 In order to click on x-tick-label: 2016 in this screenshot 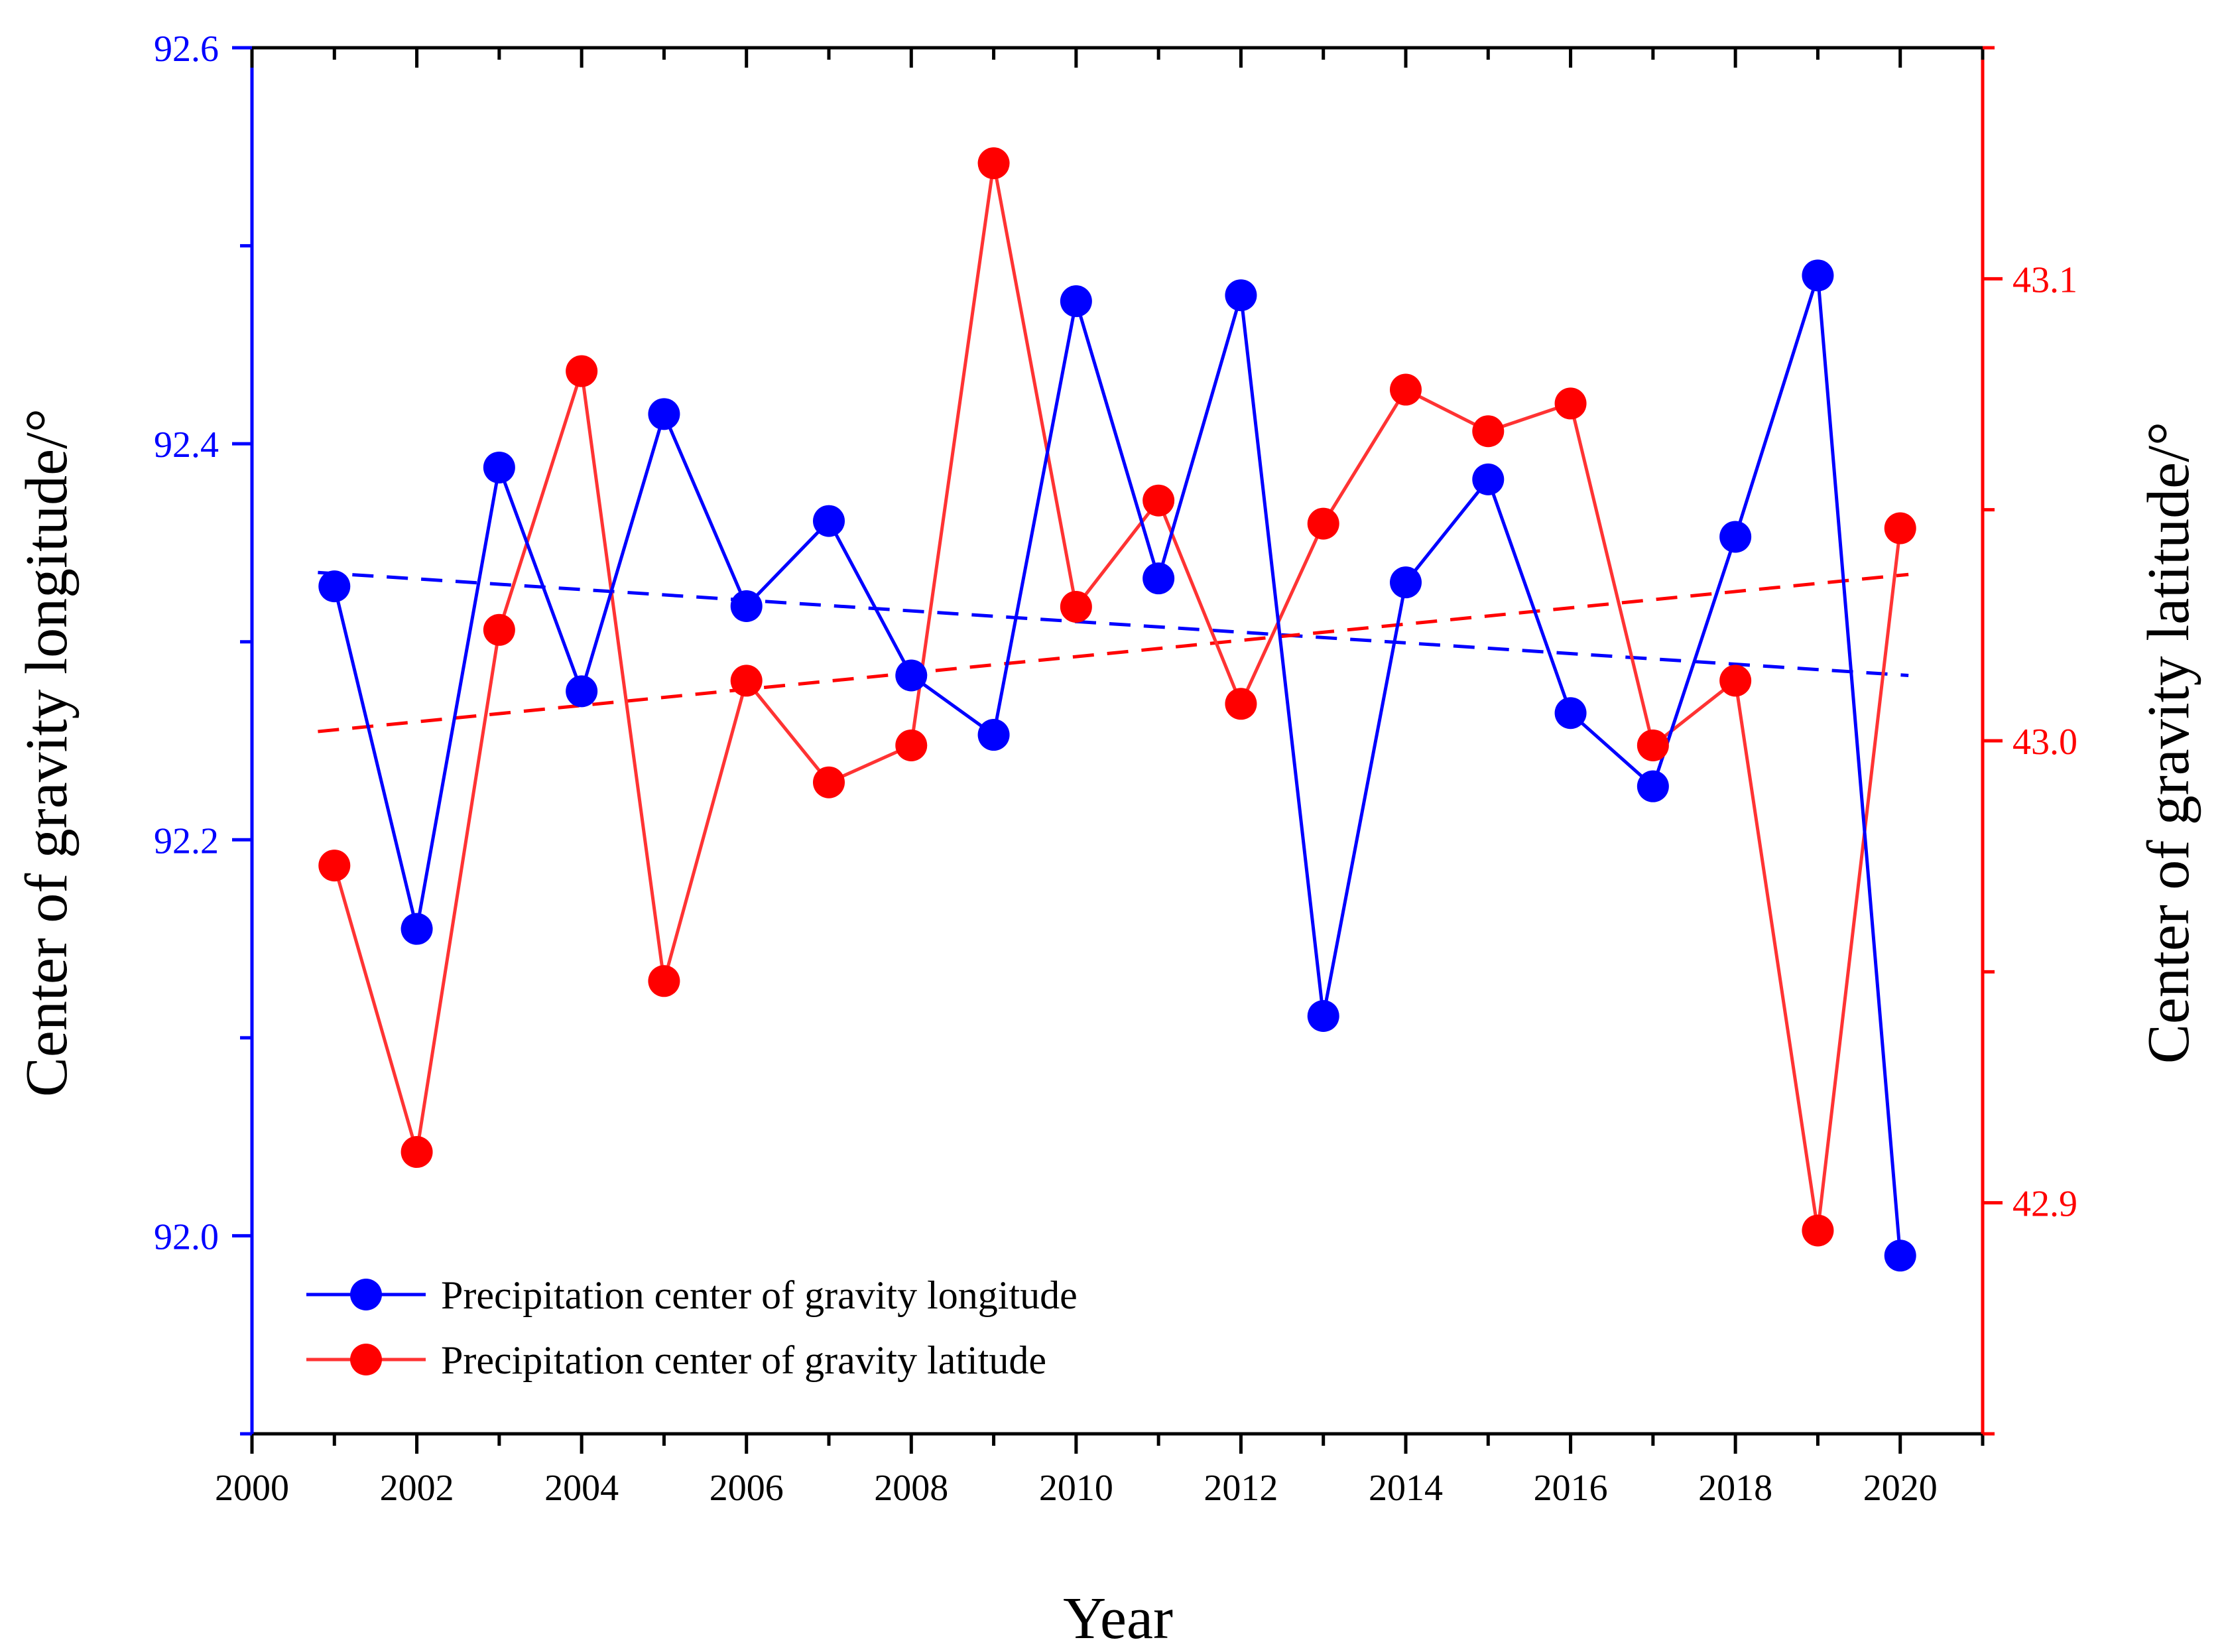, I will do `click(1571, 1488)`.